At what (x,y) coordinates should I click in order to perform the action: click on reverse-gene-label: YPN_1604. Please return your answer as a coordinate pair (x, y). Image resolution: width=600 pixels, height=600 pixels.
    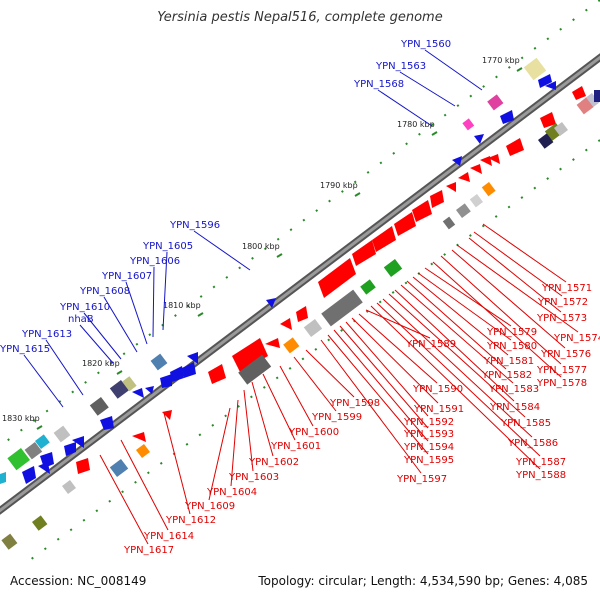
    Looking at the image, I should click on (231, 492).